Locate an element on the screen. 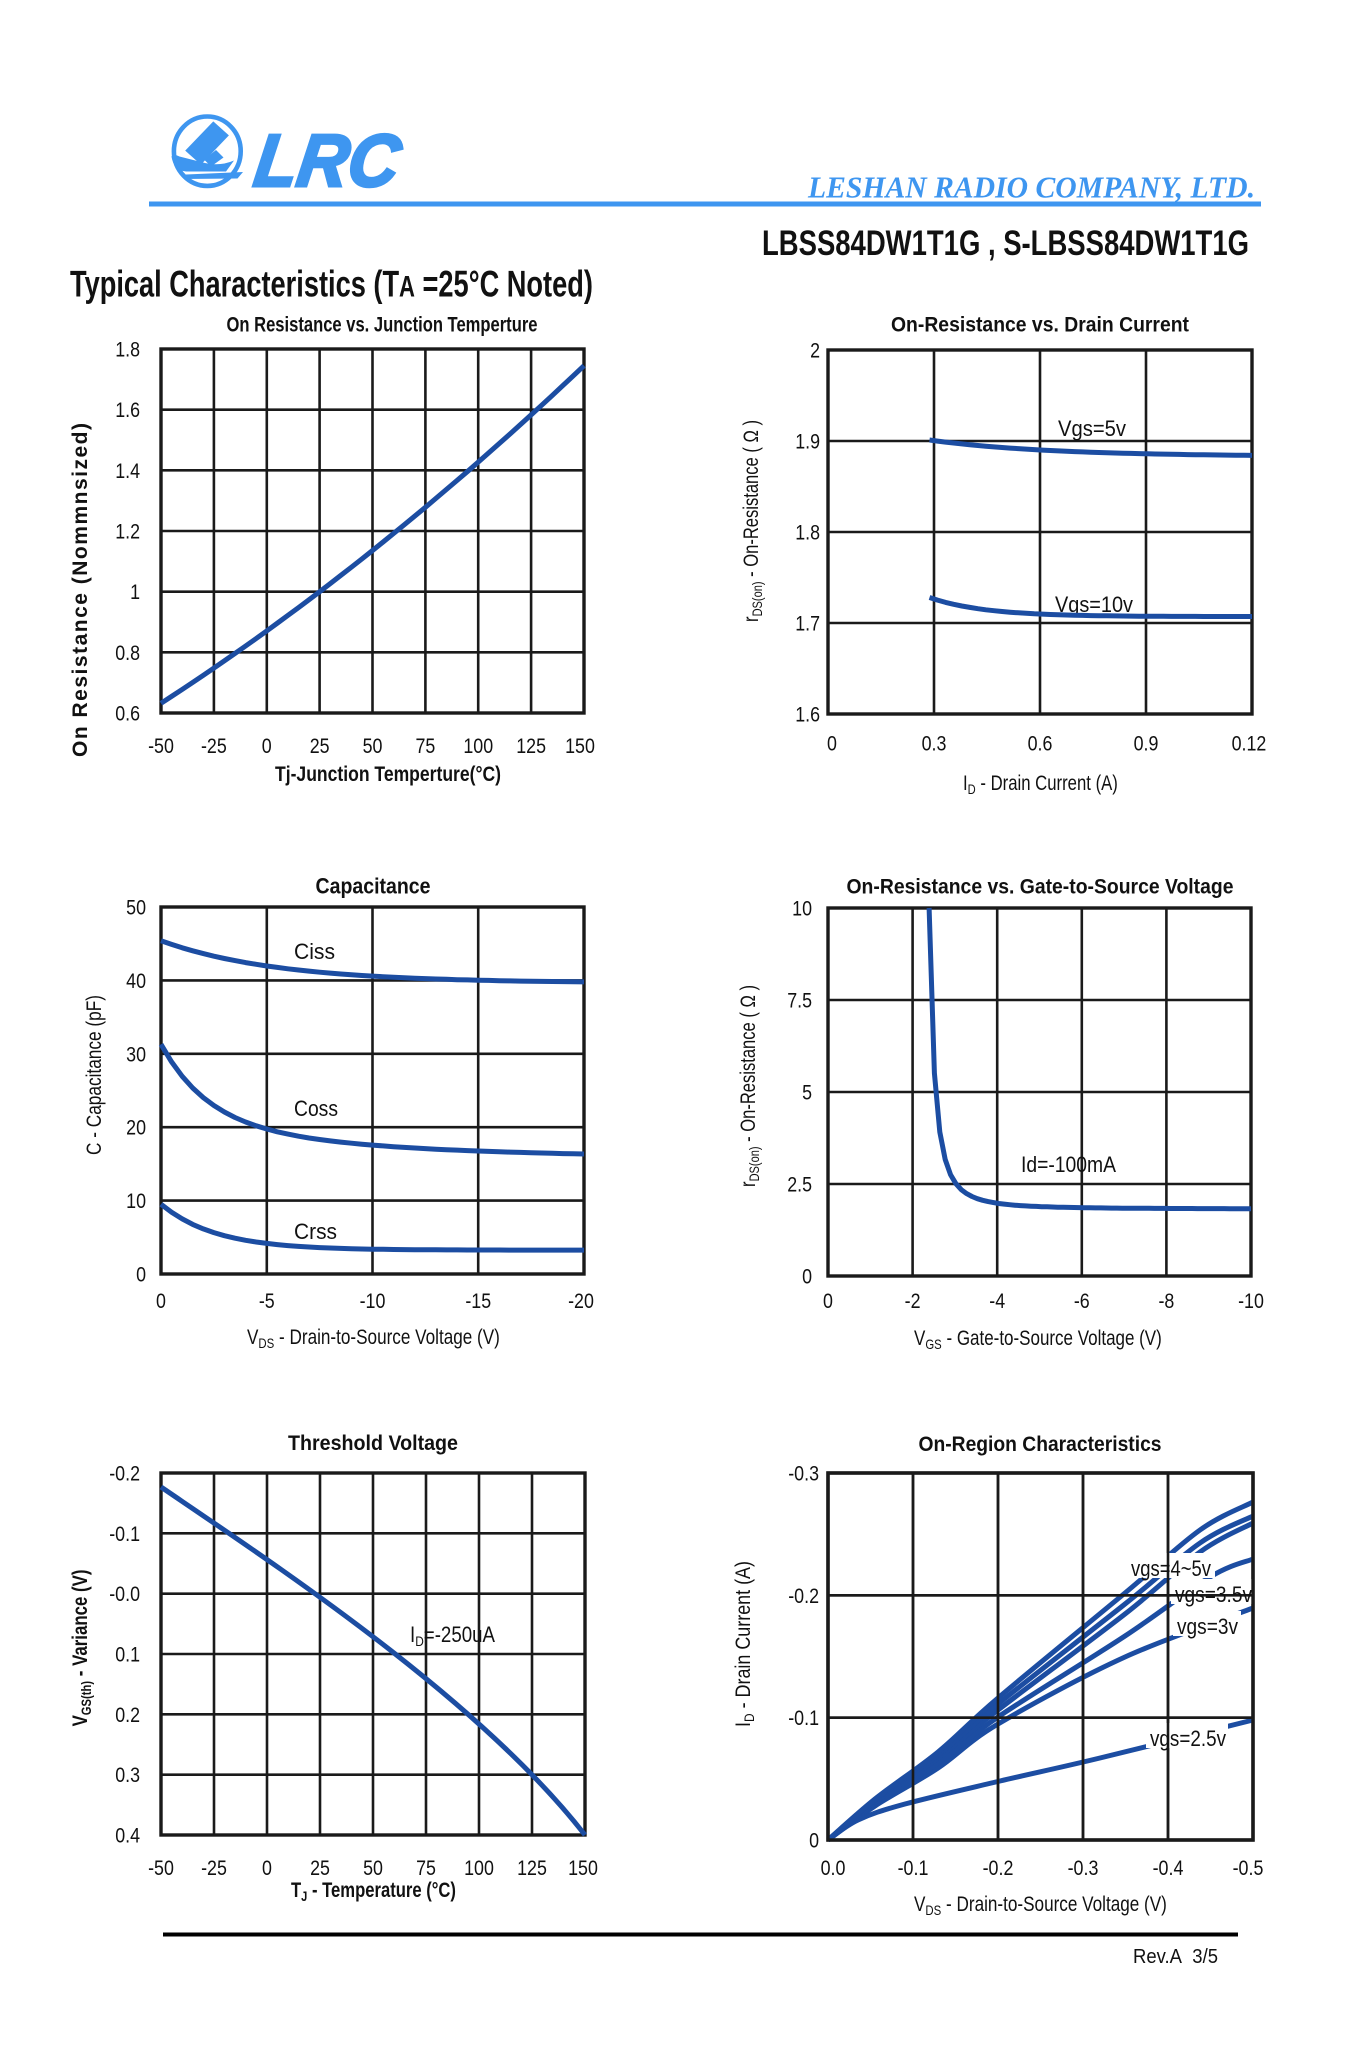  svg-text: 20 is located at coordinates (136, 1128).